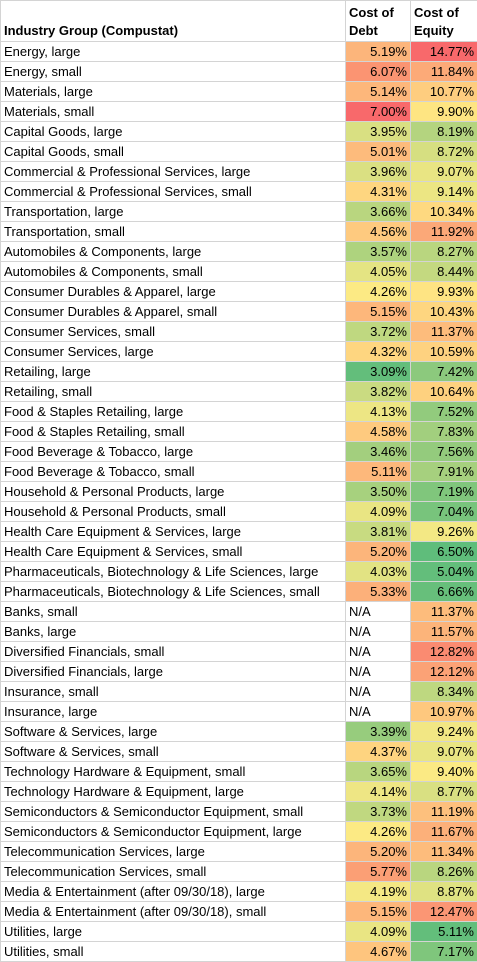 Image resolution: width=477 pixels, height=962 pixels. I want to click on industry-group-cell: Automobiles & Components, small, so click(173, 272).